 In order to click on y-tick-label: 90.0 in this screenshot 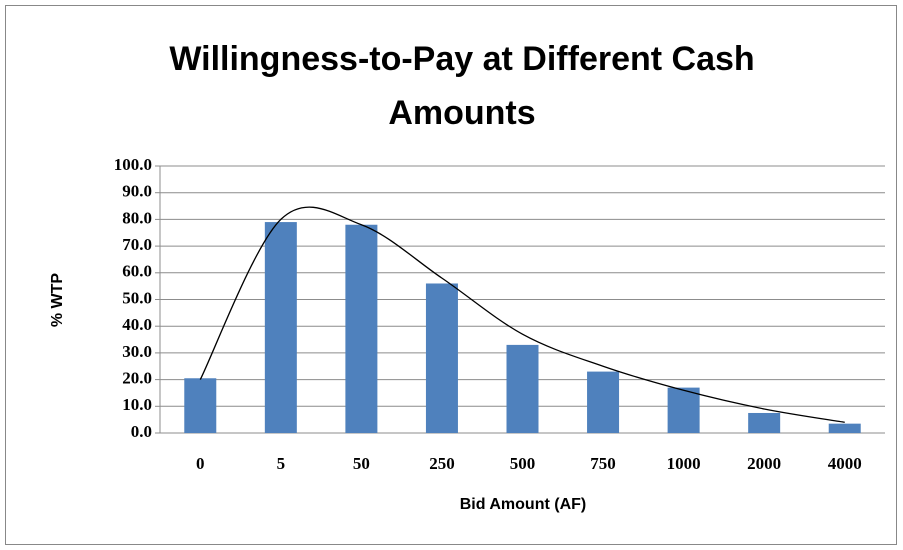, I will do `click(137, 191)`.